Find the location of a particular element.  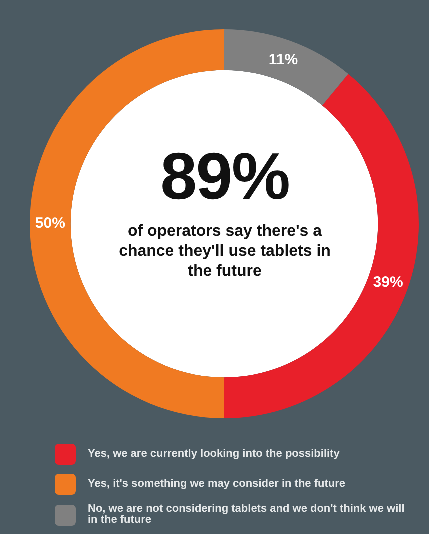

data-label: 50% is located at coordinates (50, 223).